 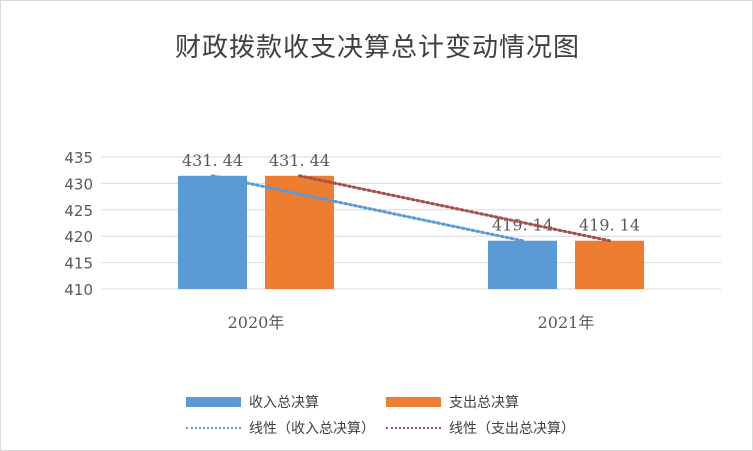 I want to click on trendline-income, so click(x=367, y=208).